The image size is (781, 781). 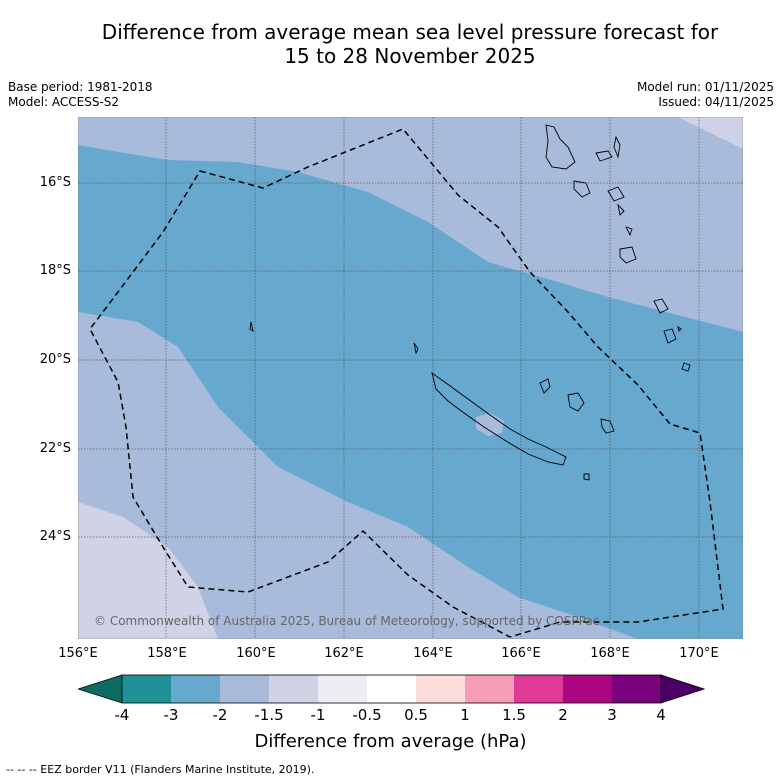 What do you see at coordinates (148, 570) in the screenshot?
I see `band-lavender-sw` at bounding box center [148, 570].